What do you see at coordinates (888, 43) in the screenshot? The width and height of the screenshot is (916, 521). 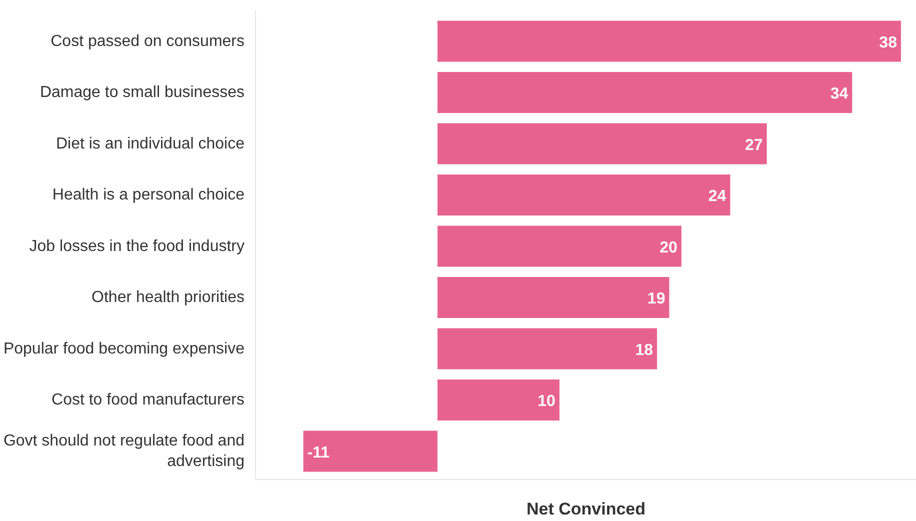 I see `data-label: 38` at bounding box center [888, 43].